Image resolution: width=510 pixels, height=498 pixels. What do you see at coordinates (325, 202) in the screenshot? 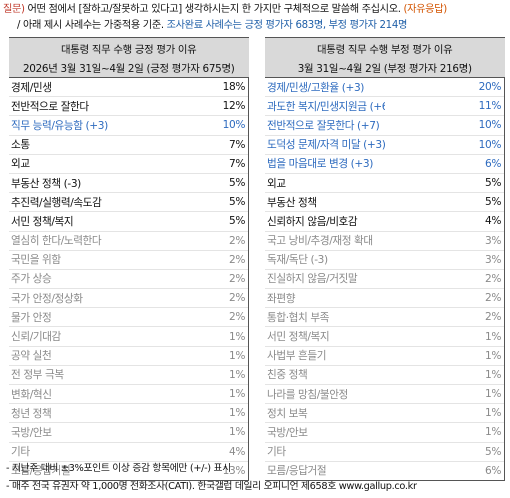
I see `negative-reason-label: 부동산 정책` at bounding box center [325, 202].